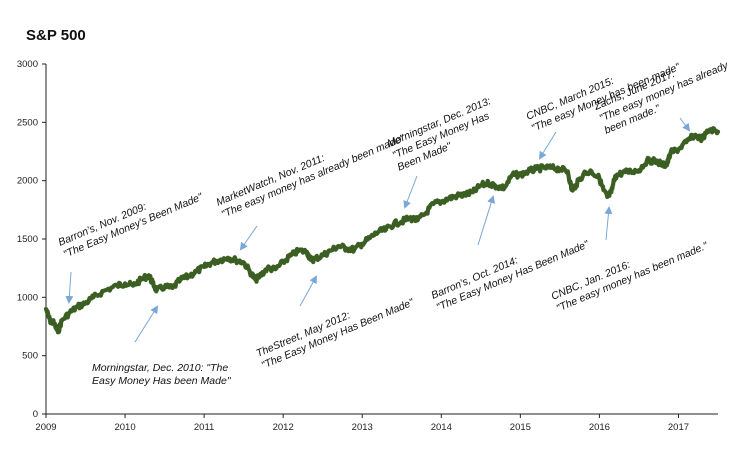 This screenshot has height=452, width=734. I want to click on y-tick-label: 3000, so click(27, 64).